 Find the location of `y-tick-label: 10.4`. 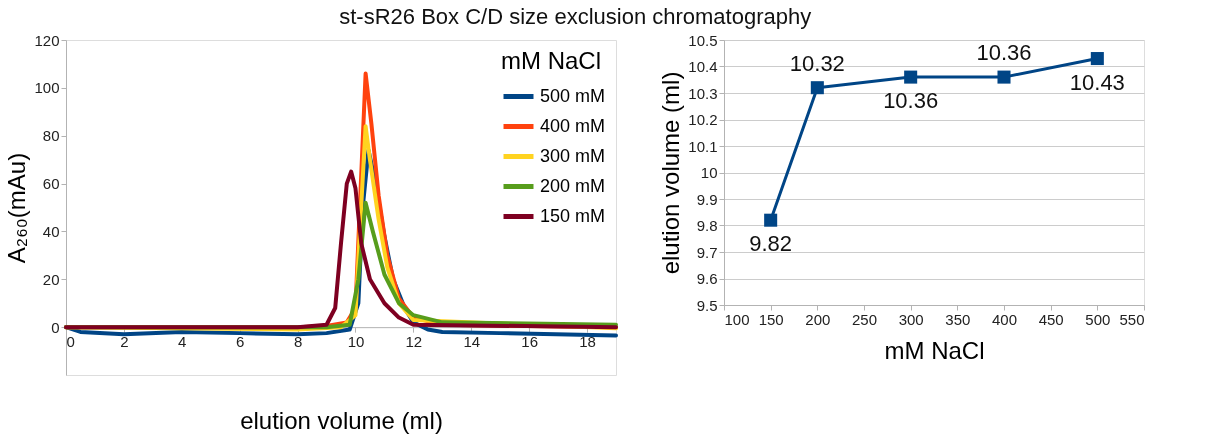

y-tick-label: 10.4 is located at coordinates (703, 66).